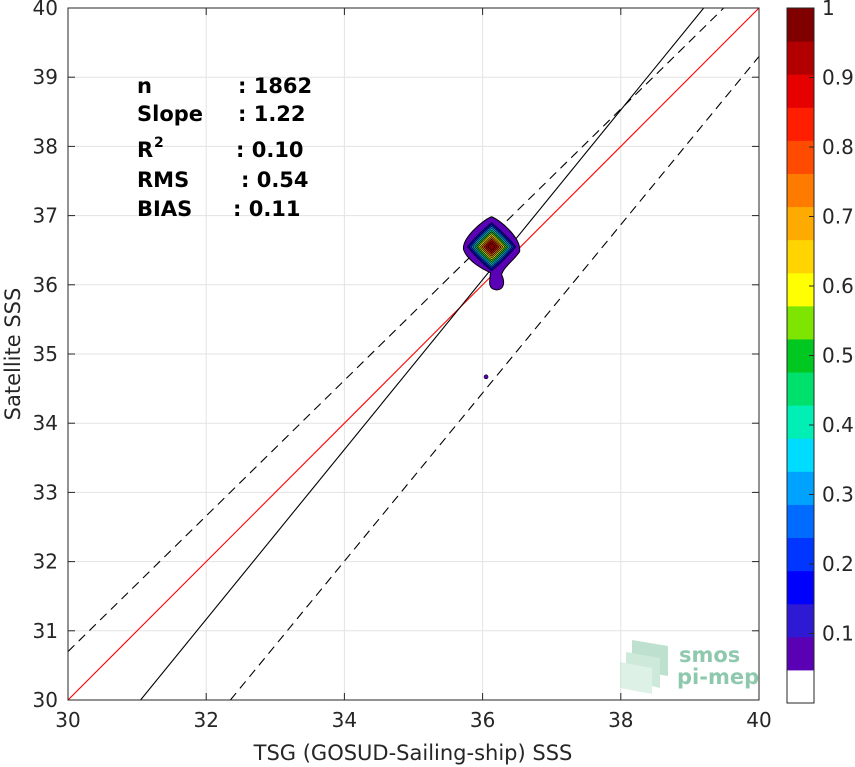 The image size is (855, 767). I want to click on y-tick-label: 36, so click(45, 285).